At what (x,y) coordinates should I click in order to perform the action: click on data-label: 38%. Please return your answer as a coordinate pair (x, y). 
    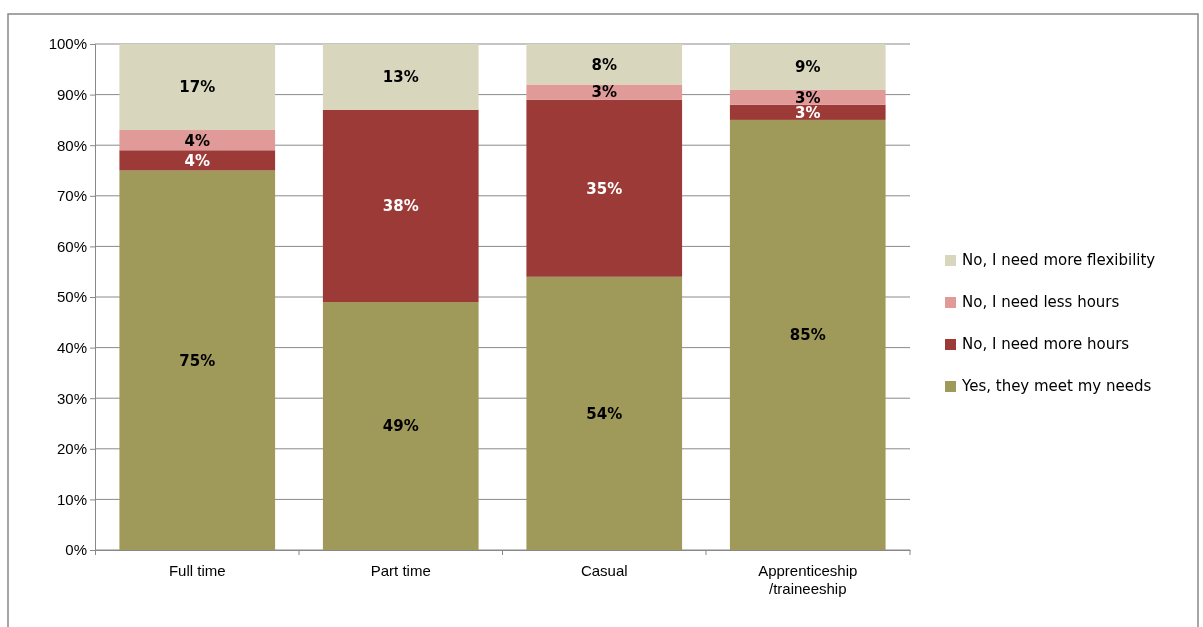
    Looking at the image, I should click on (400, 206).